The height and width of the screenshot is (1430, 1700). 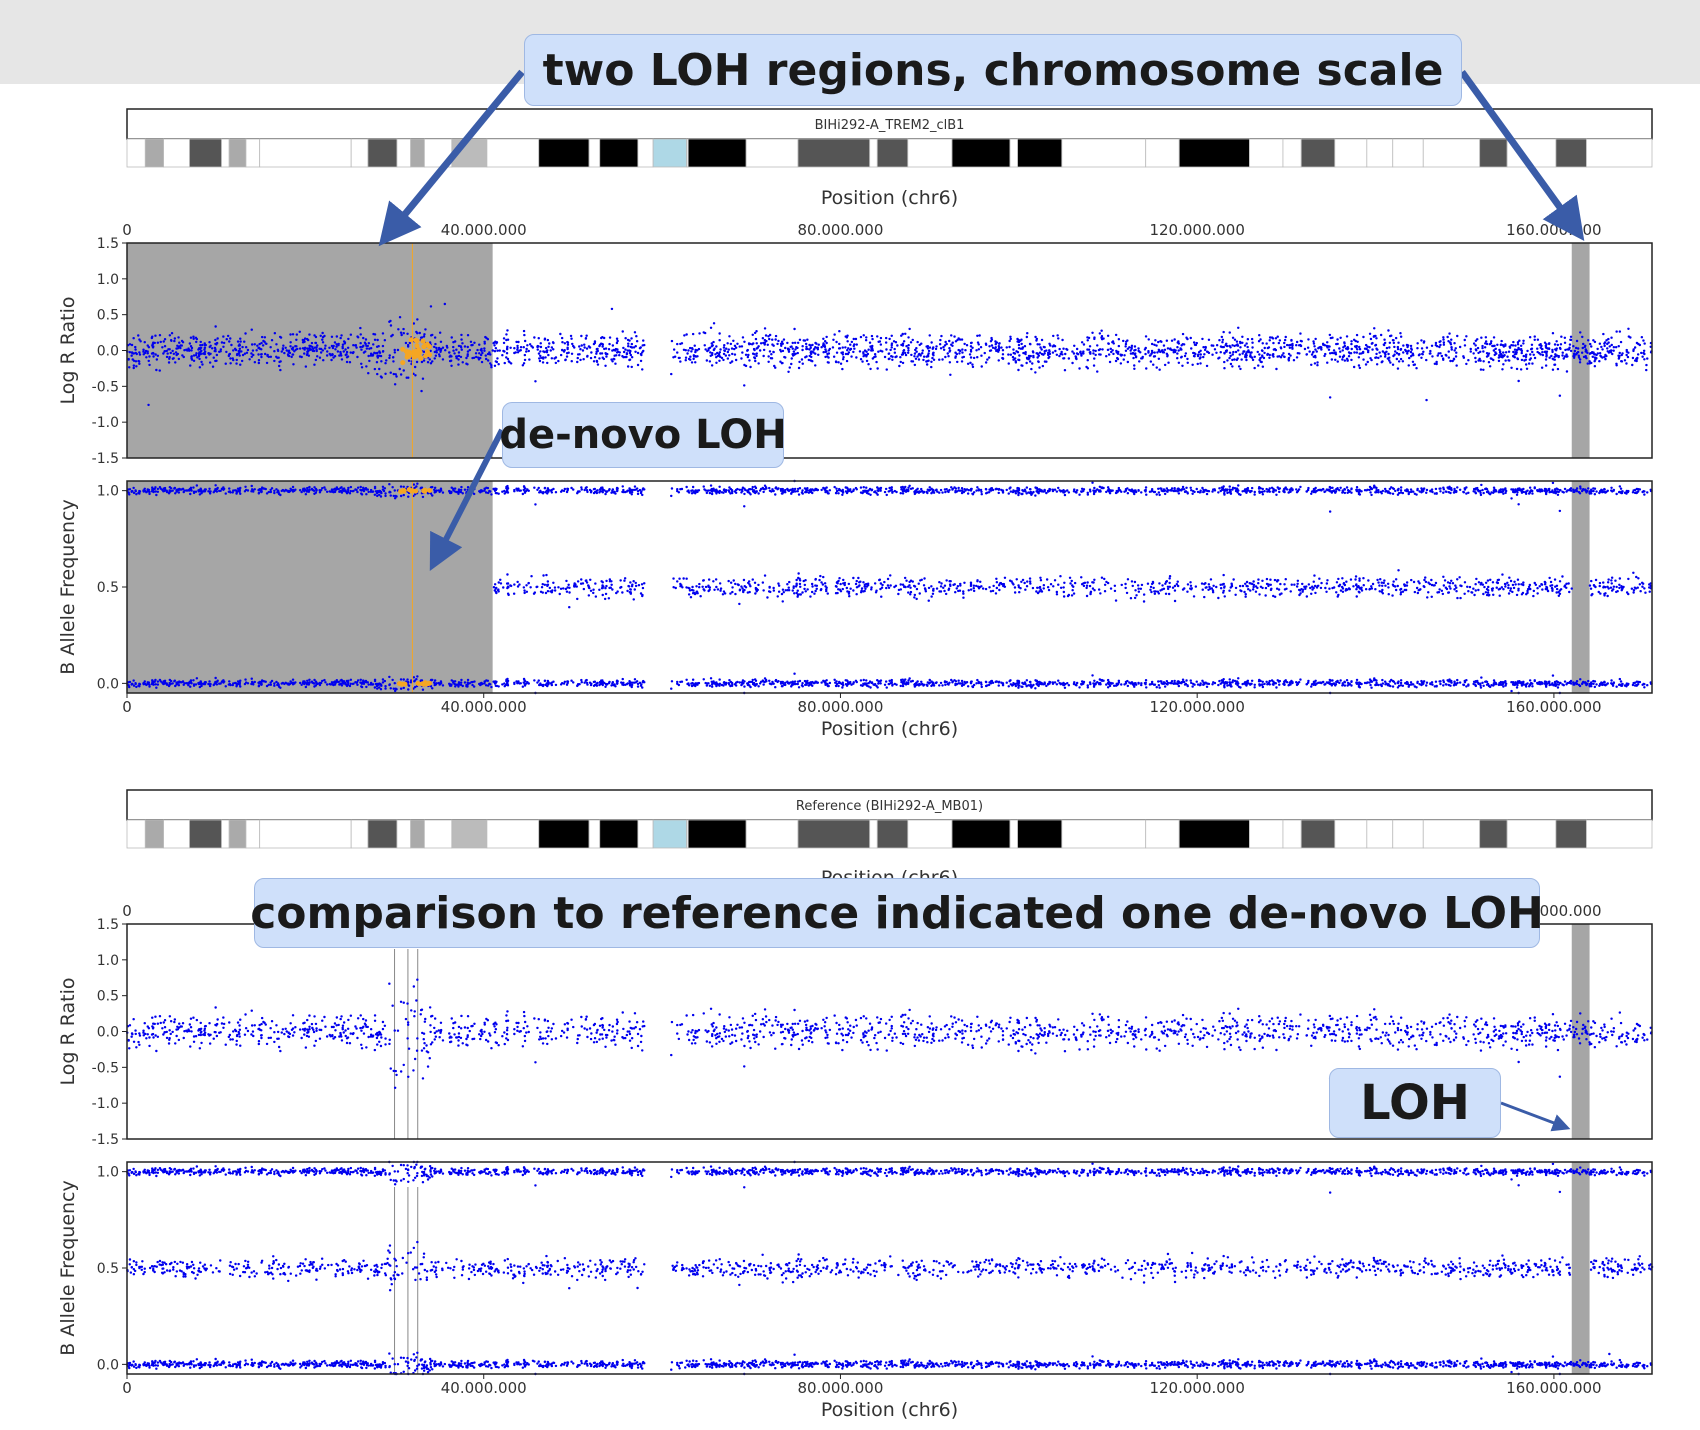 I want to click on x-tick-label-top: 160.000.000, so click(x=1553, y=230).